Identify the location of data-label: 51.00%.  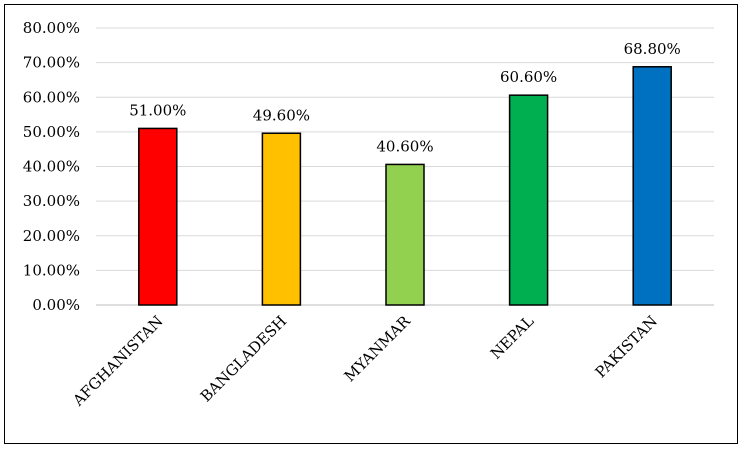
(157, 110).